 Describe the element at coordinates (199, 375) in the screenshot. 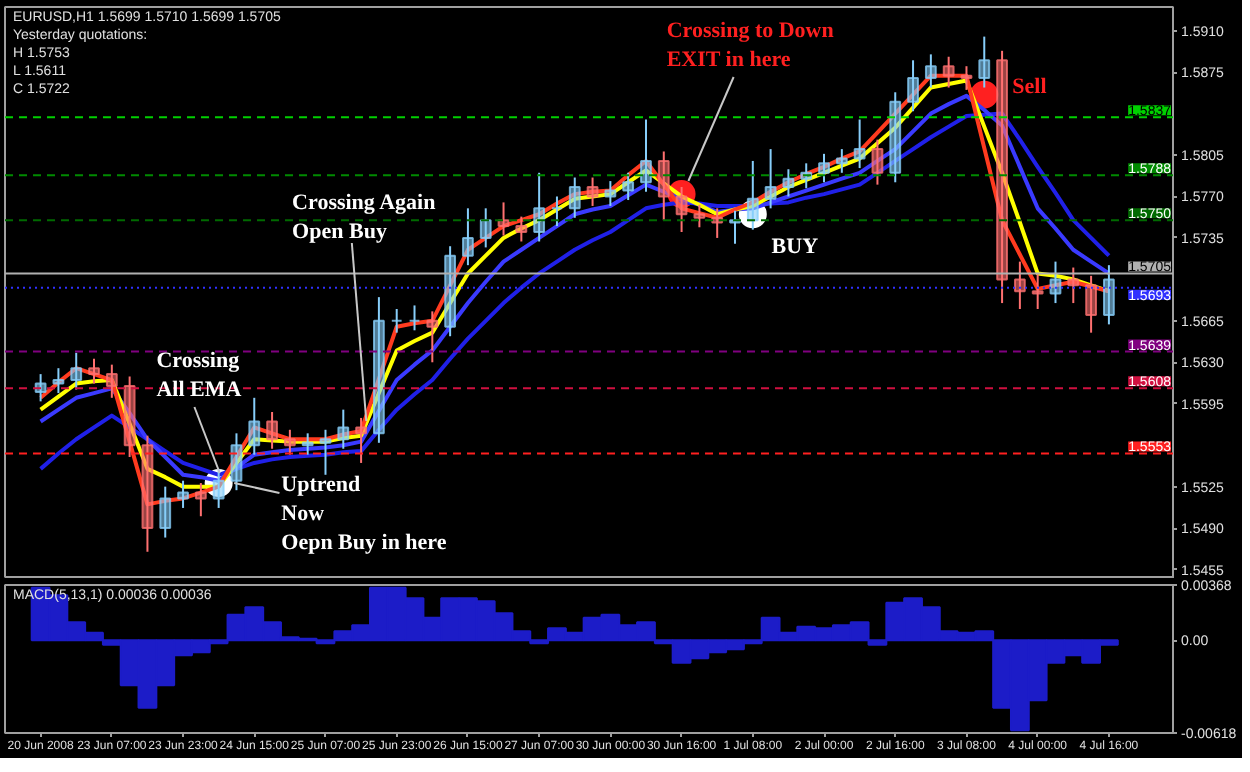

I see `annotation: Crossing All EMA` at that location.